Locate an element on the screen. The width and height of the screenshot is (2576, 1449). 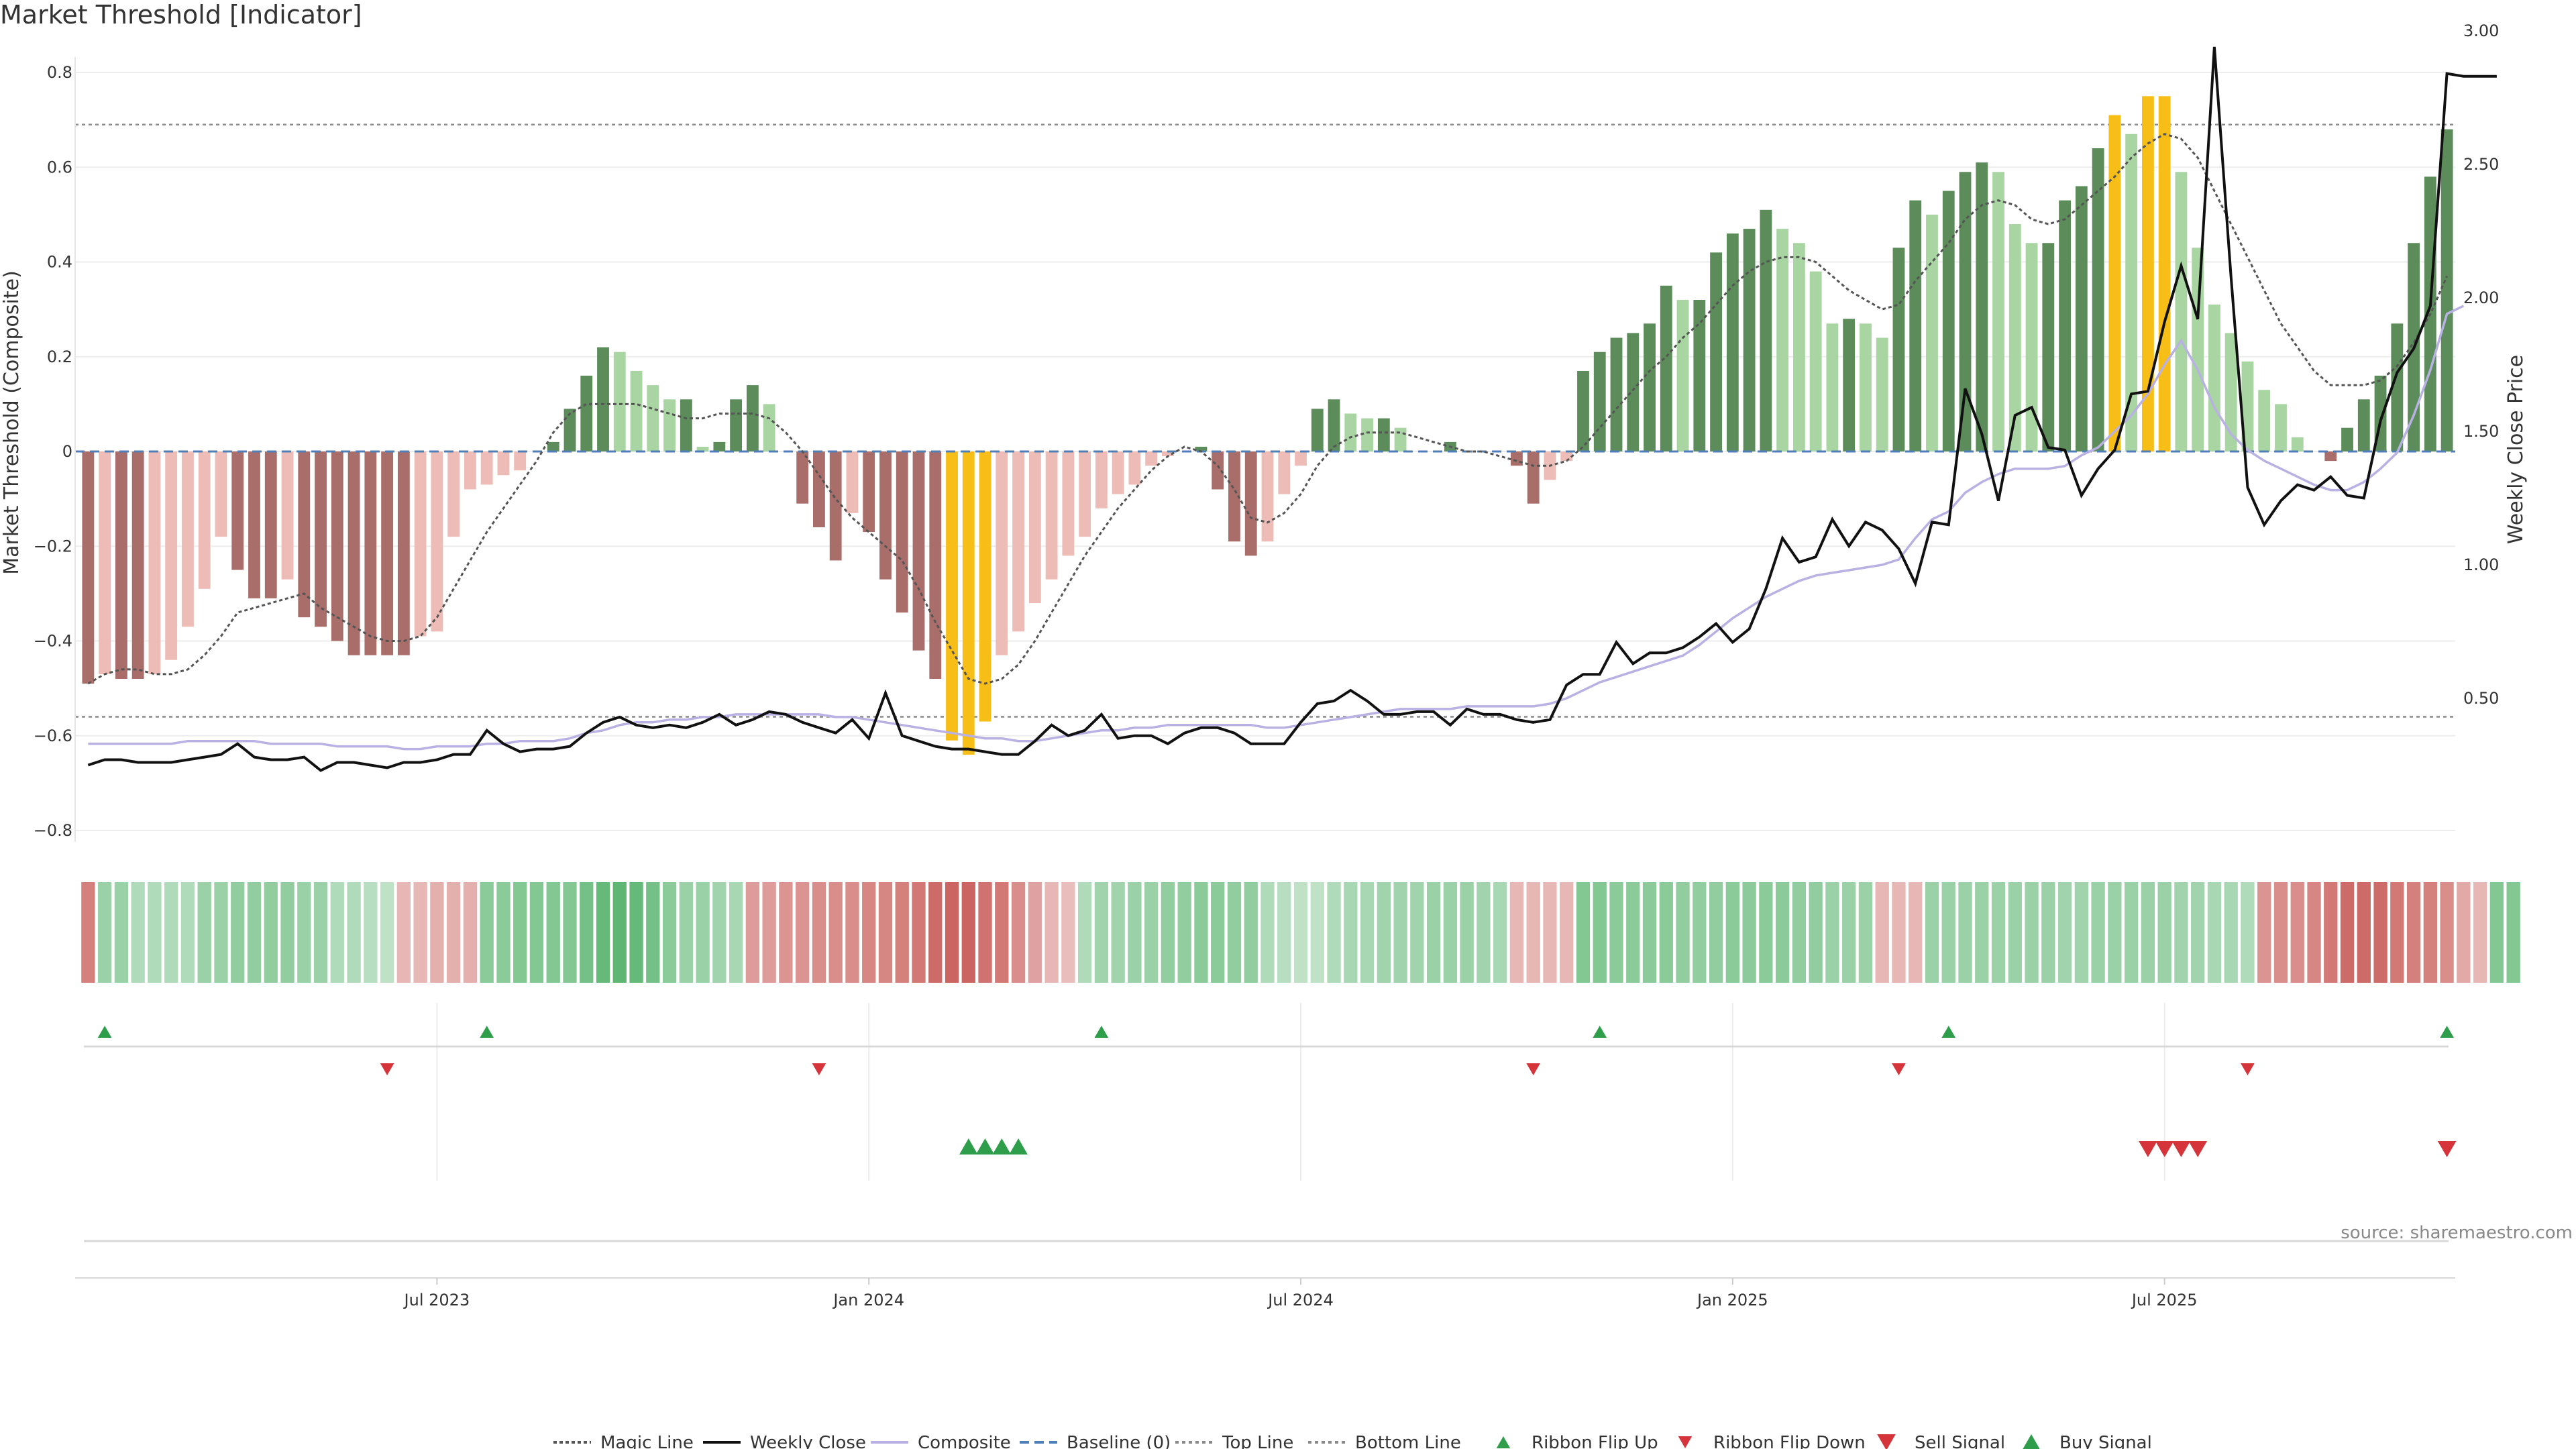
y-tick-left: 0 is located at coordinates (67, 451).